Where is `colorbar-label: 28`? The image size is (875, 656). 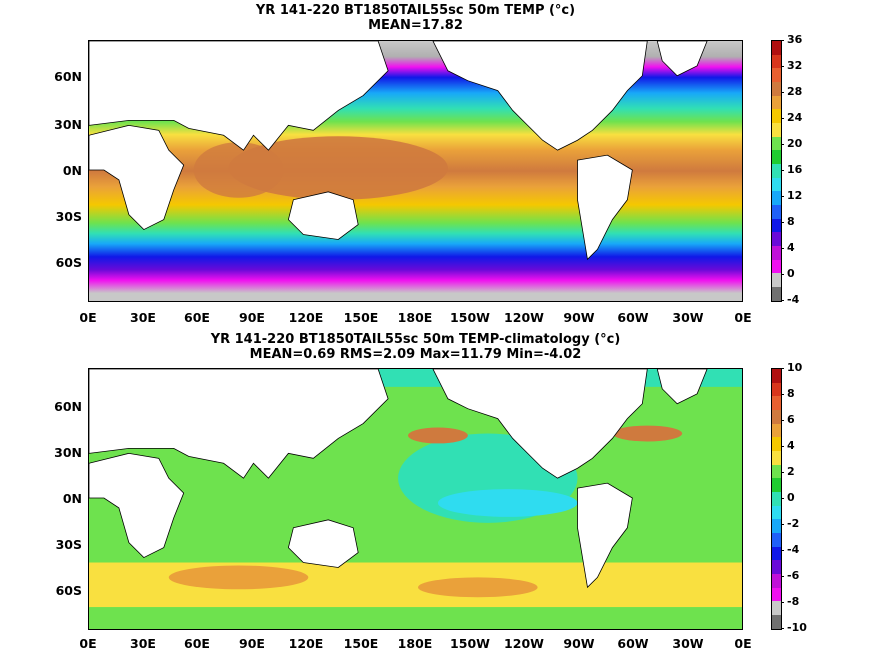 colorbar-label: 28 is located at coordinates (795, 91).